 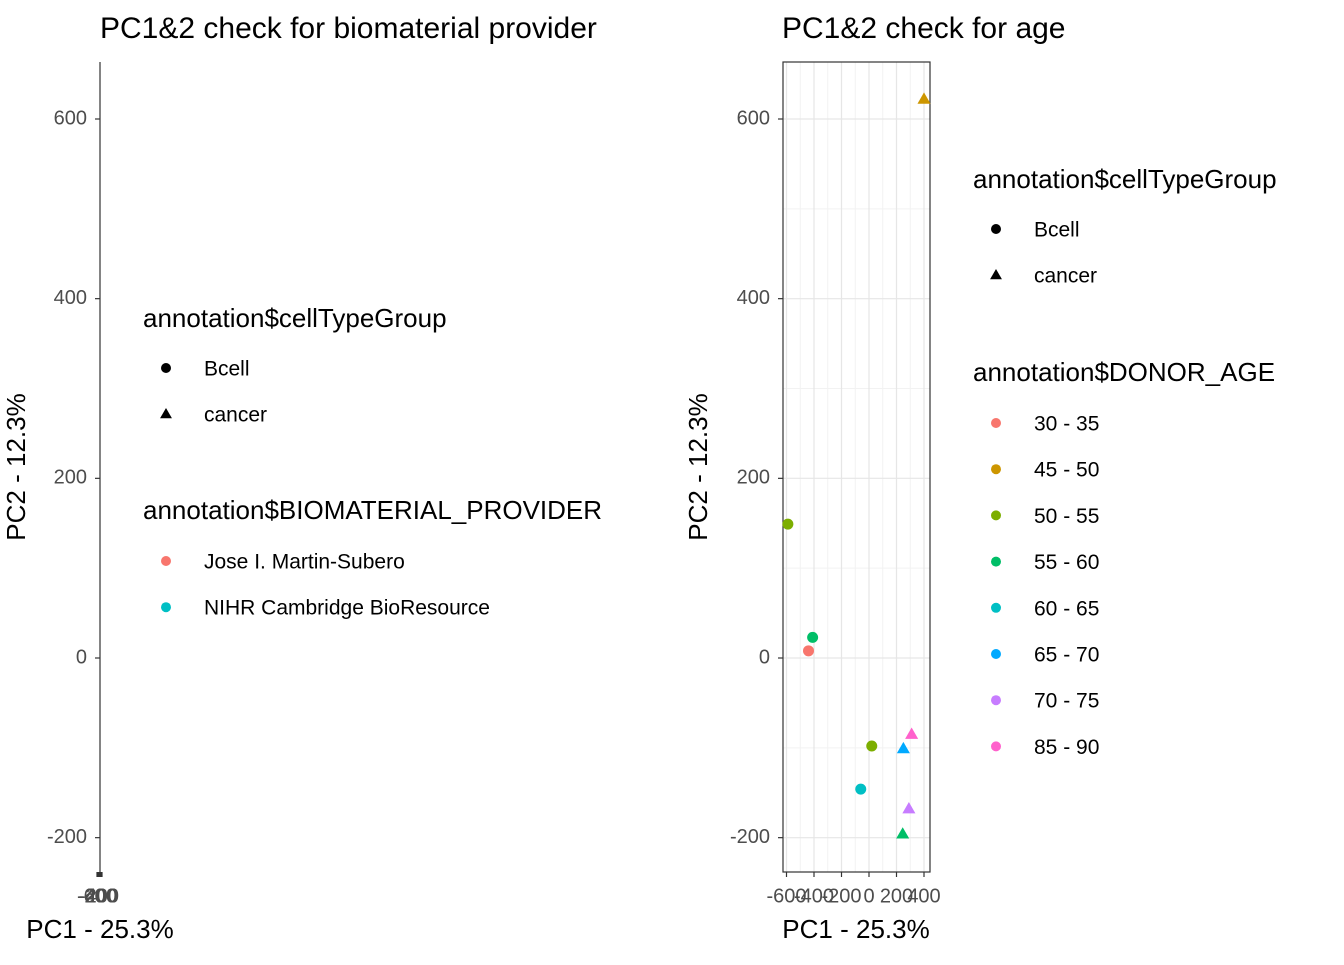 What do you see at coordinates (1066, 470) in the screenshot?
I see `legend-label: 45 - 50` at bounding box center [1066, 470].